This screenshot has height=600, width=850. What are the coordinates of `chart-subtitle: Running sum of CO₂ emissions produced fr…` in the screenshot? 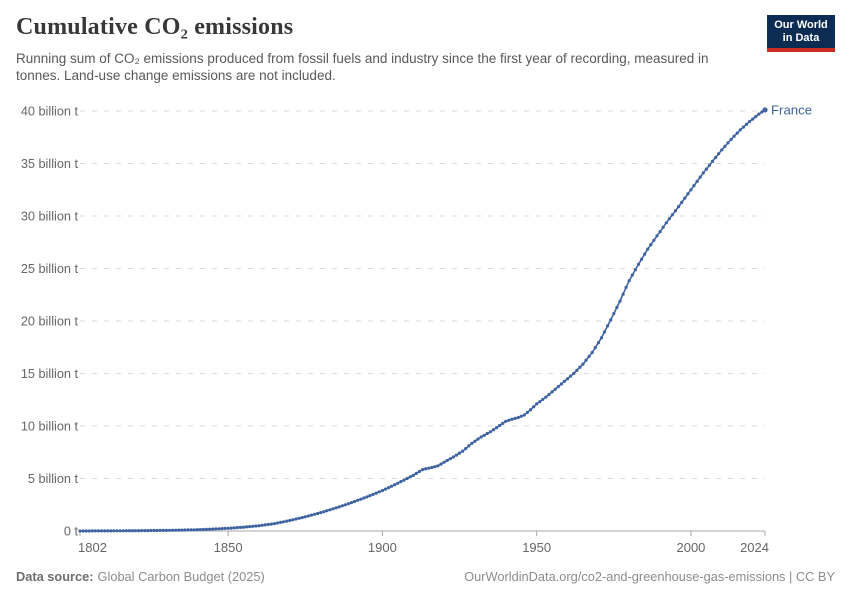 It's located at (362, 67).